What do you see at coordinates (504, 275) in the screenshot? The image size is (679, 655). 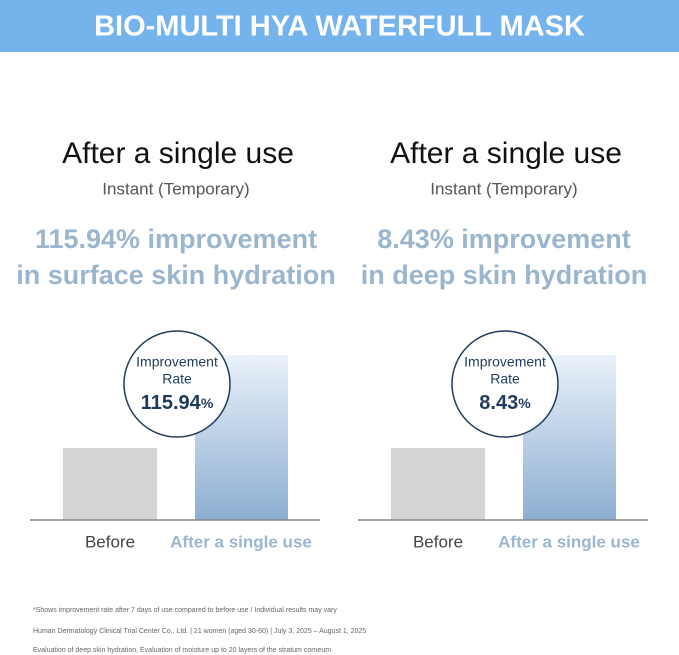 I see `headline: in deep skin hydration` at bounding box center [504, 275].